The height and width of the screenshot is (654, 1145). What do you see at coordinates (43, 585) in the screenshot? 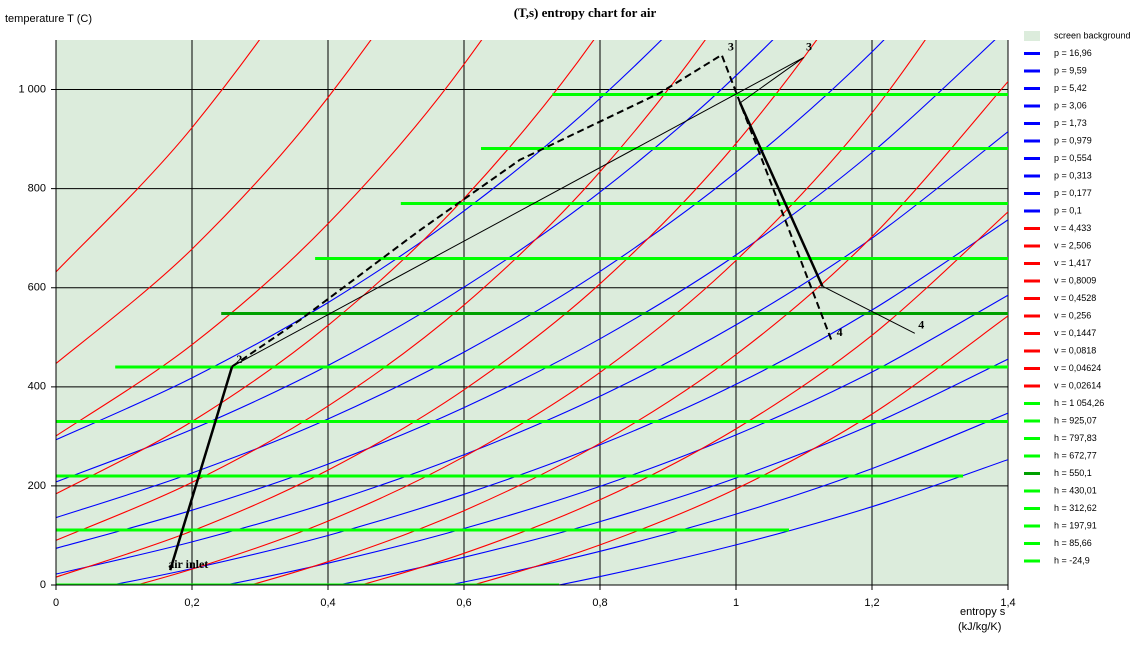
I see `y-tick-label: 0` at bounding box center [43, 585].